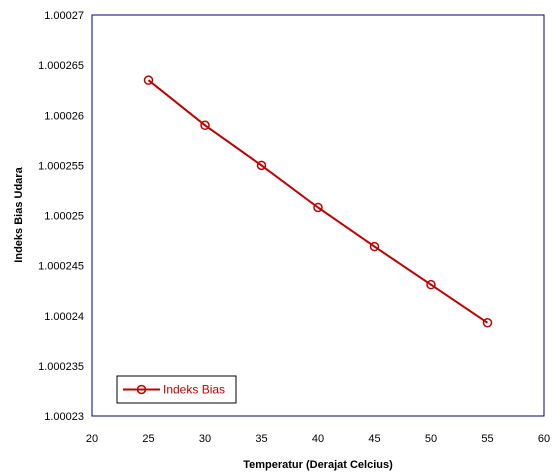 This screenshot has width=556, height=473. I want to click on y-tick-label: 1.00026, so click(64, 116).